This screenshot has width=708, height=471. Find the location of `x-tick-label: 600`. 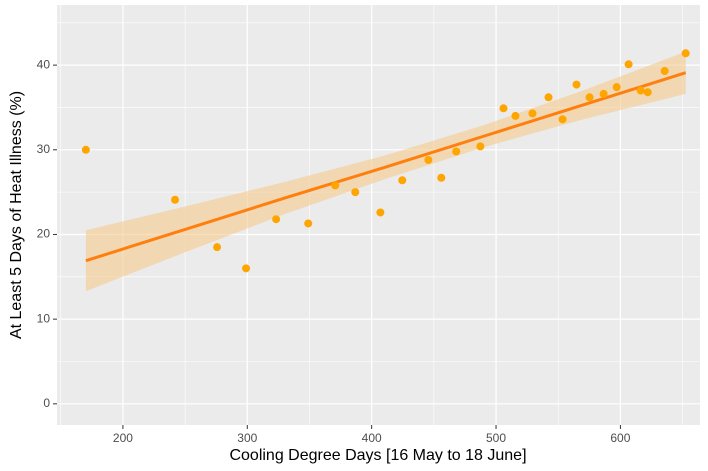

x-tick-label: 600 is located at coordinates (620, 438).